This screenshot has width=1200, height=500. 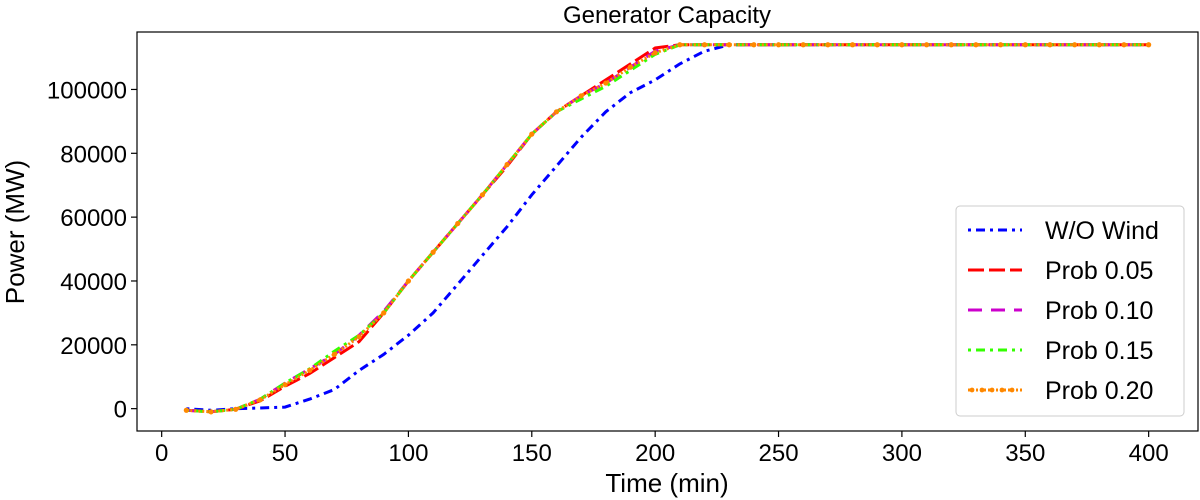 What do you see at coordinates (666, 483) in the screenshot?
I see `x-axis-label: Time (min)` at bounding box center [666, 483].